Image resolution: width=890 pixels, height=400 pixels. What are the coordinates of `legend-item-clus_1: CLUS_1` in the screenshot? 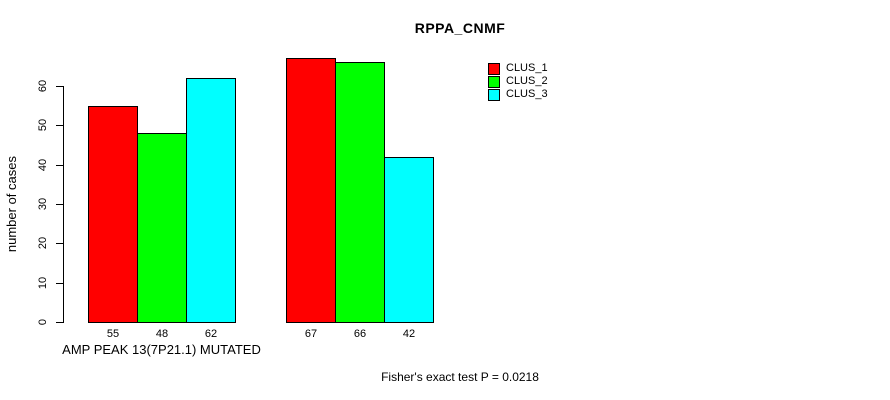 It's located at (518, 68).